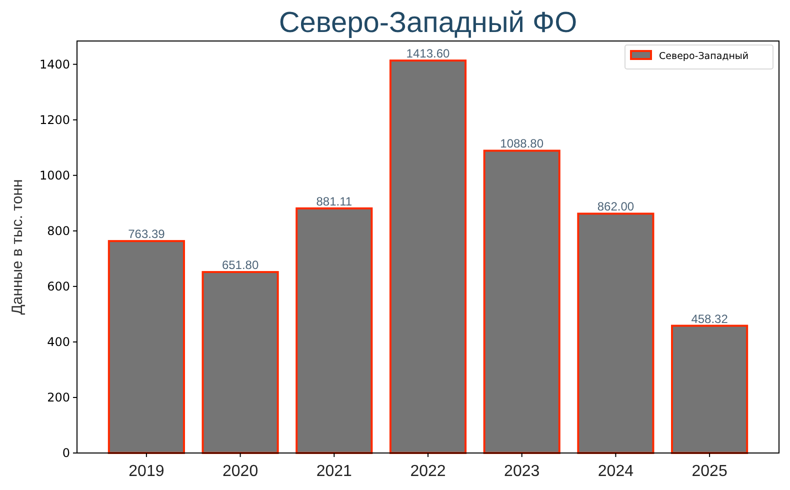  Describe the element at coordinates (428, 471) in the screenshot. I see `x-tick-label: 2022` at that location.